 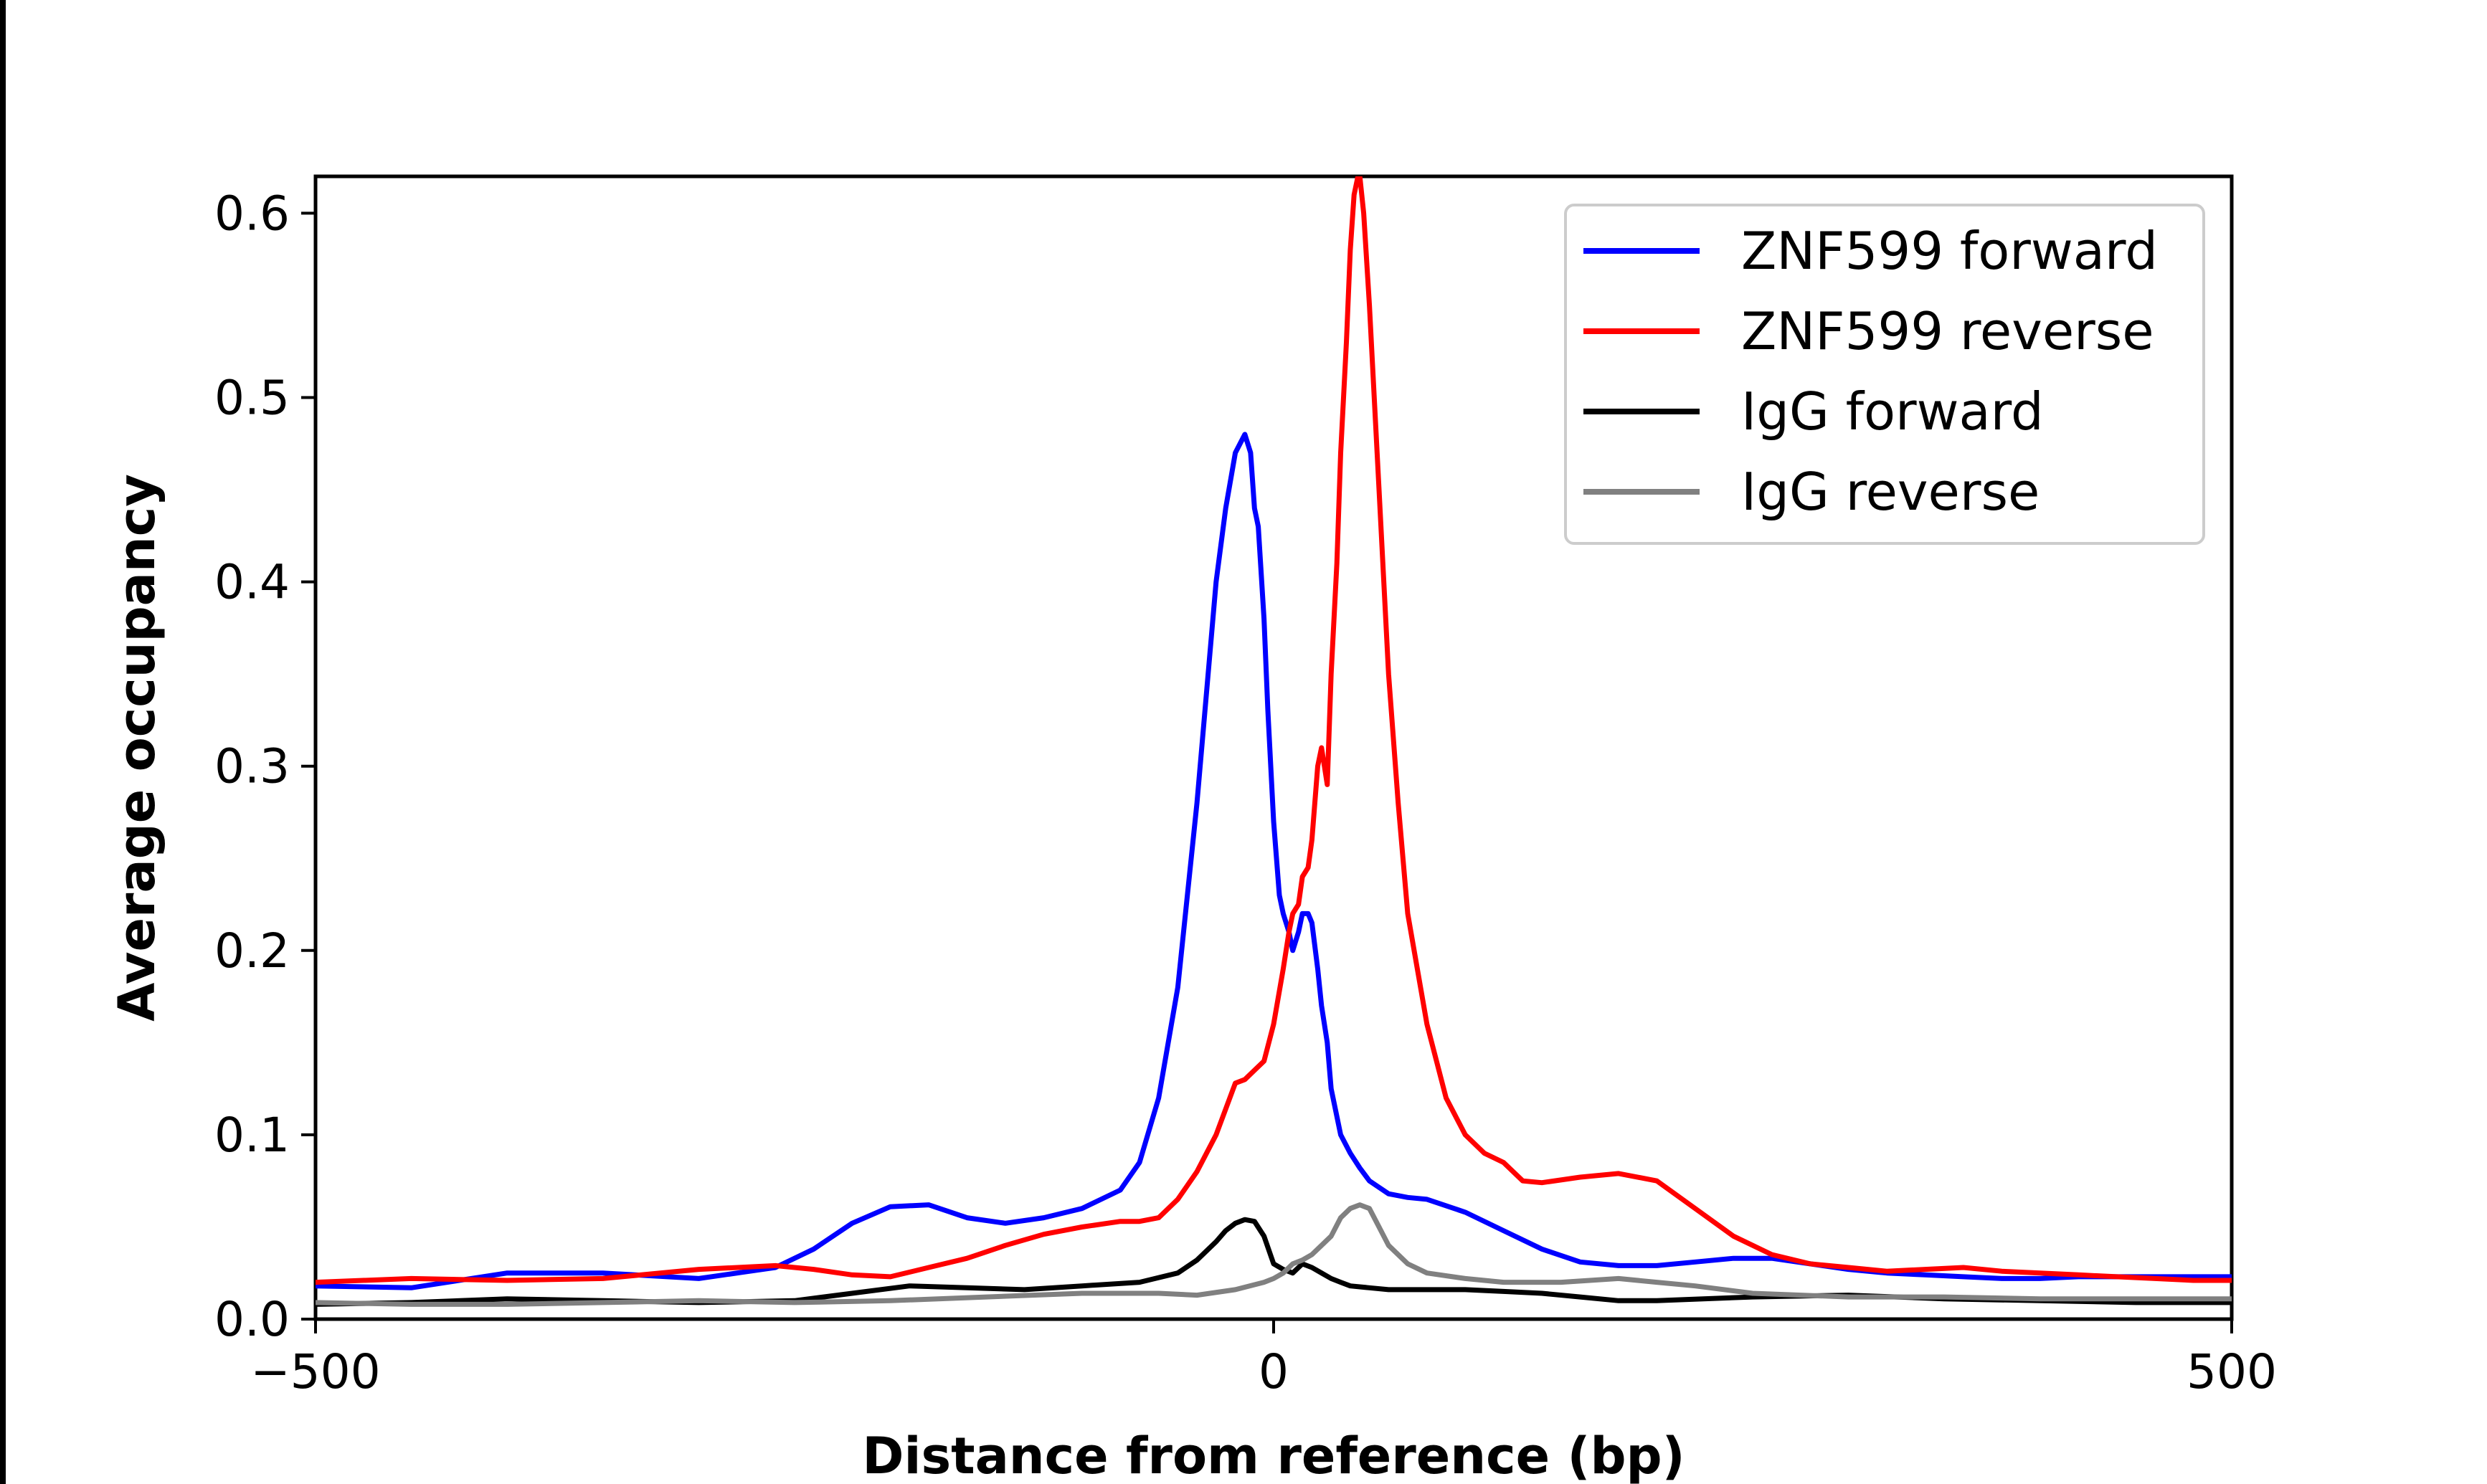 I want to click on legend-label-1: ZNF599 forward, so click(x=1950, y=251).